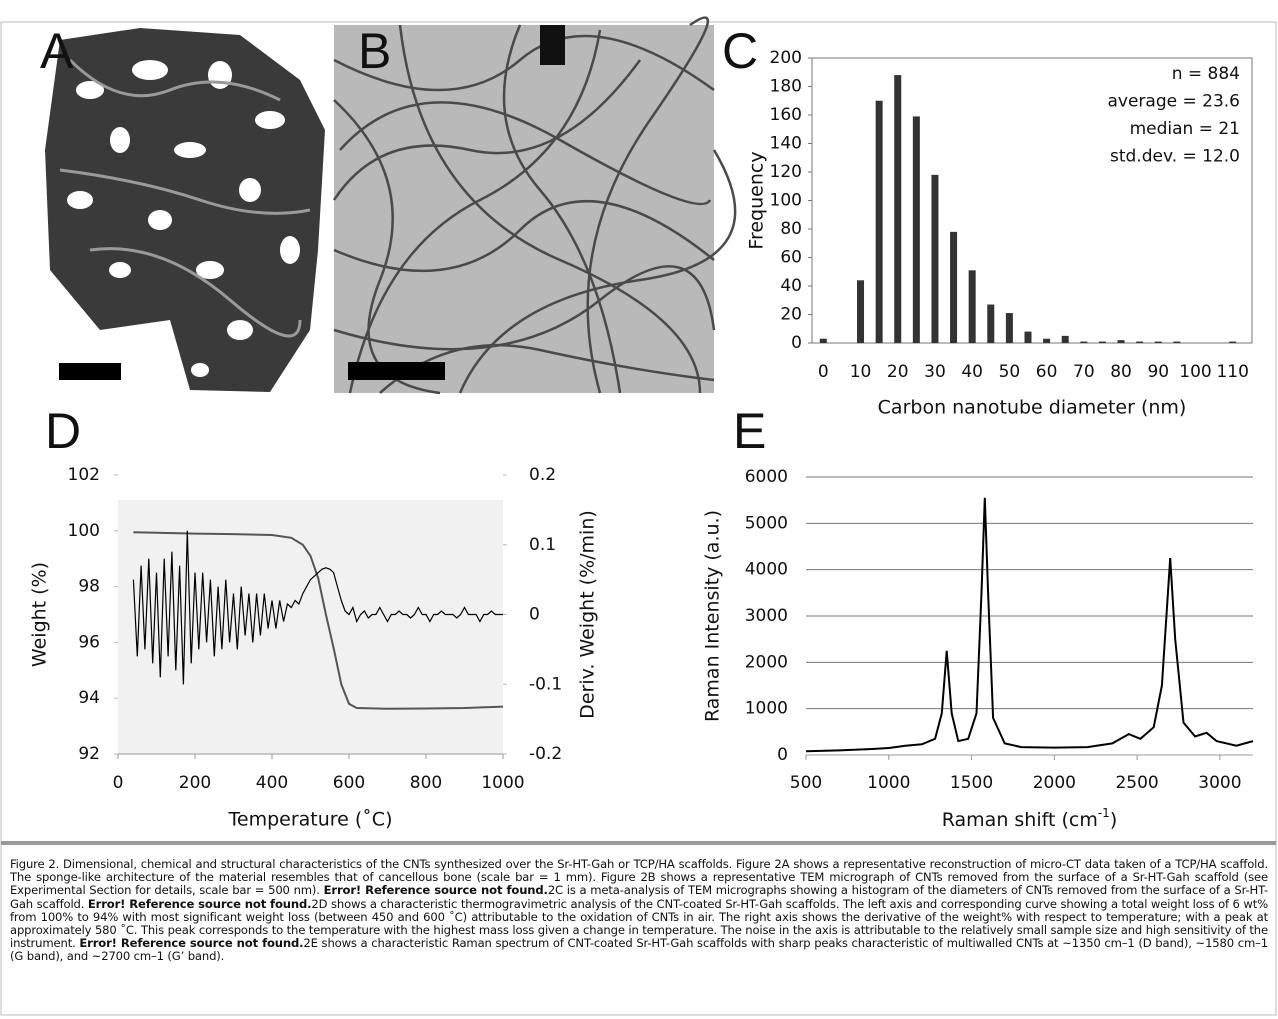 This screenshot has width=1278, height=1019. Describe the element at coordinates (1084, 372) in the screenshot. I see `x-tick-label: 70` at that location.